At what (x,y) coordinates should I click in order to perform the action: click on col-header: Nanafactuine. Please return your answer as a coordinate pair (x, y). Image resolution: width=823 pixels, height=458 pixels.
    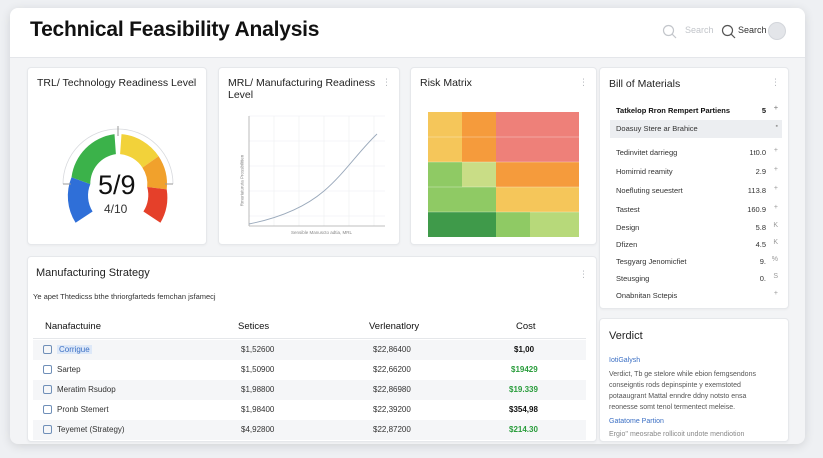
    Looking at the image, I should click on (73, 326).